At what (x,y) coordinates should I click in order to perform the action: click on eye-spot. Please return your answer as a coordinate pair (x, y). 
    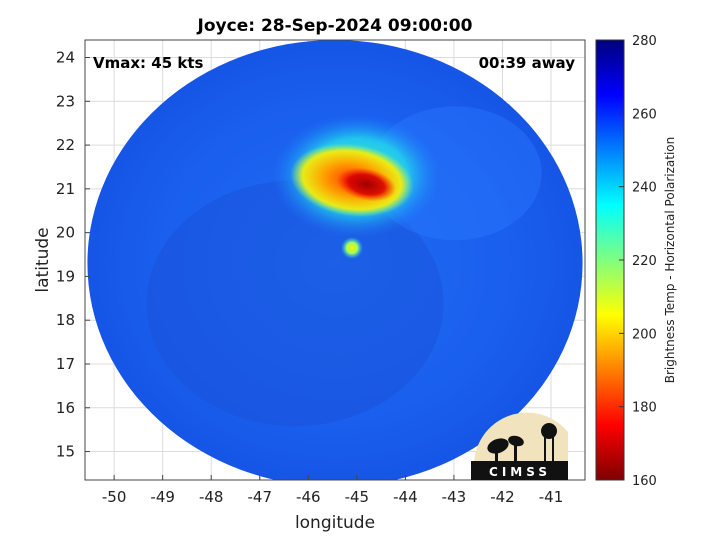
    Looking at the image, I should click on (351, 247).